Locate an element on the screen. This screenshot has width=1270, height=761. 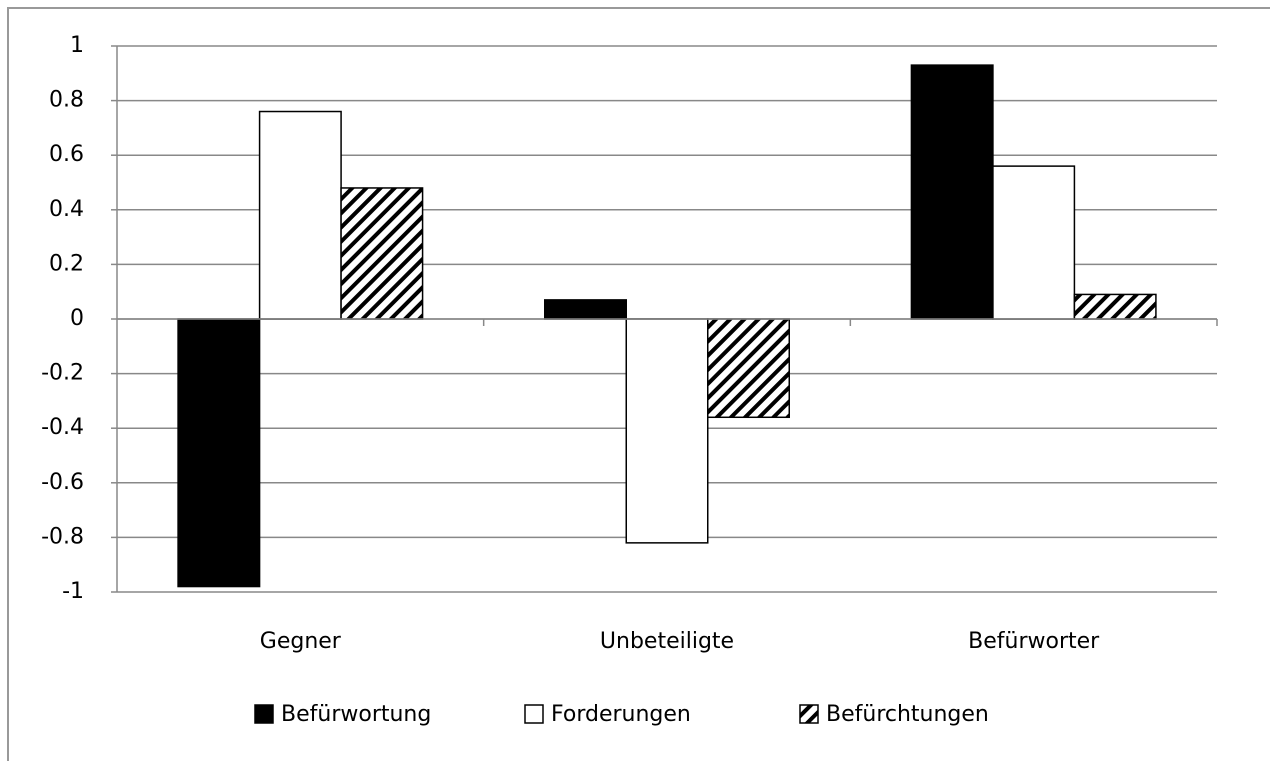
legend-label: Befürwortung is located at coordinates (356, 714).